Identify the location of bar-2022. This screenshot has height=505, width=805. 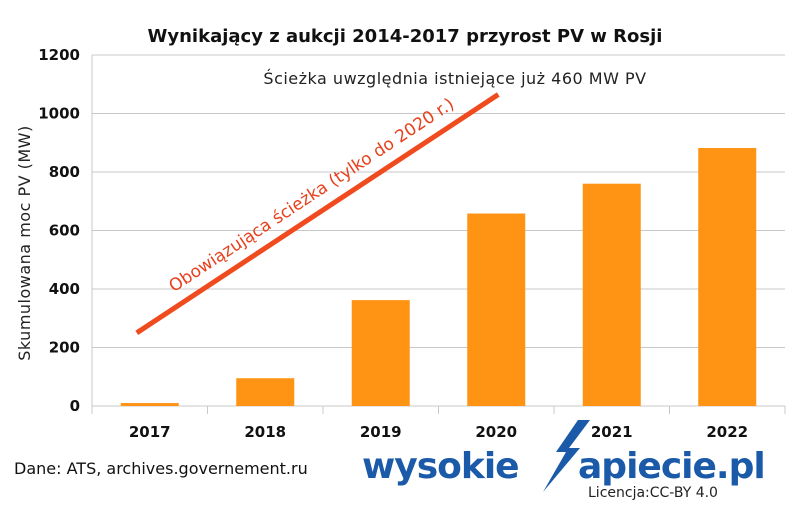
(727, 277).